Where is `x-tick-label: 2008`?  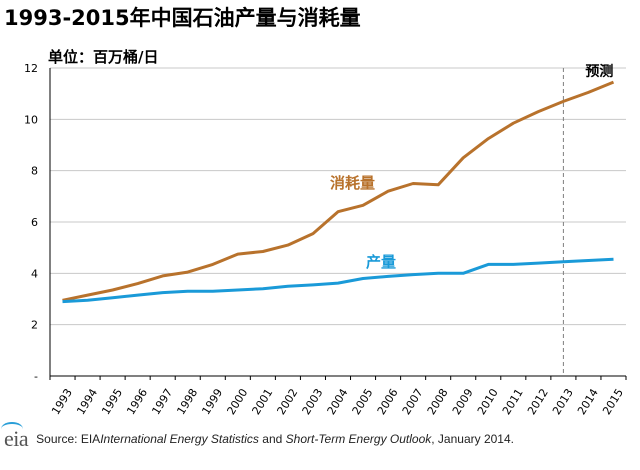 x-tick-label: 2008 is located at coordinates (438, 401).